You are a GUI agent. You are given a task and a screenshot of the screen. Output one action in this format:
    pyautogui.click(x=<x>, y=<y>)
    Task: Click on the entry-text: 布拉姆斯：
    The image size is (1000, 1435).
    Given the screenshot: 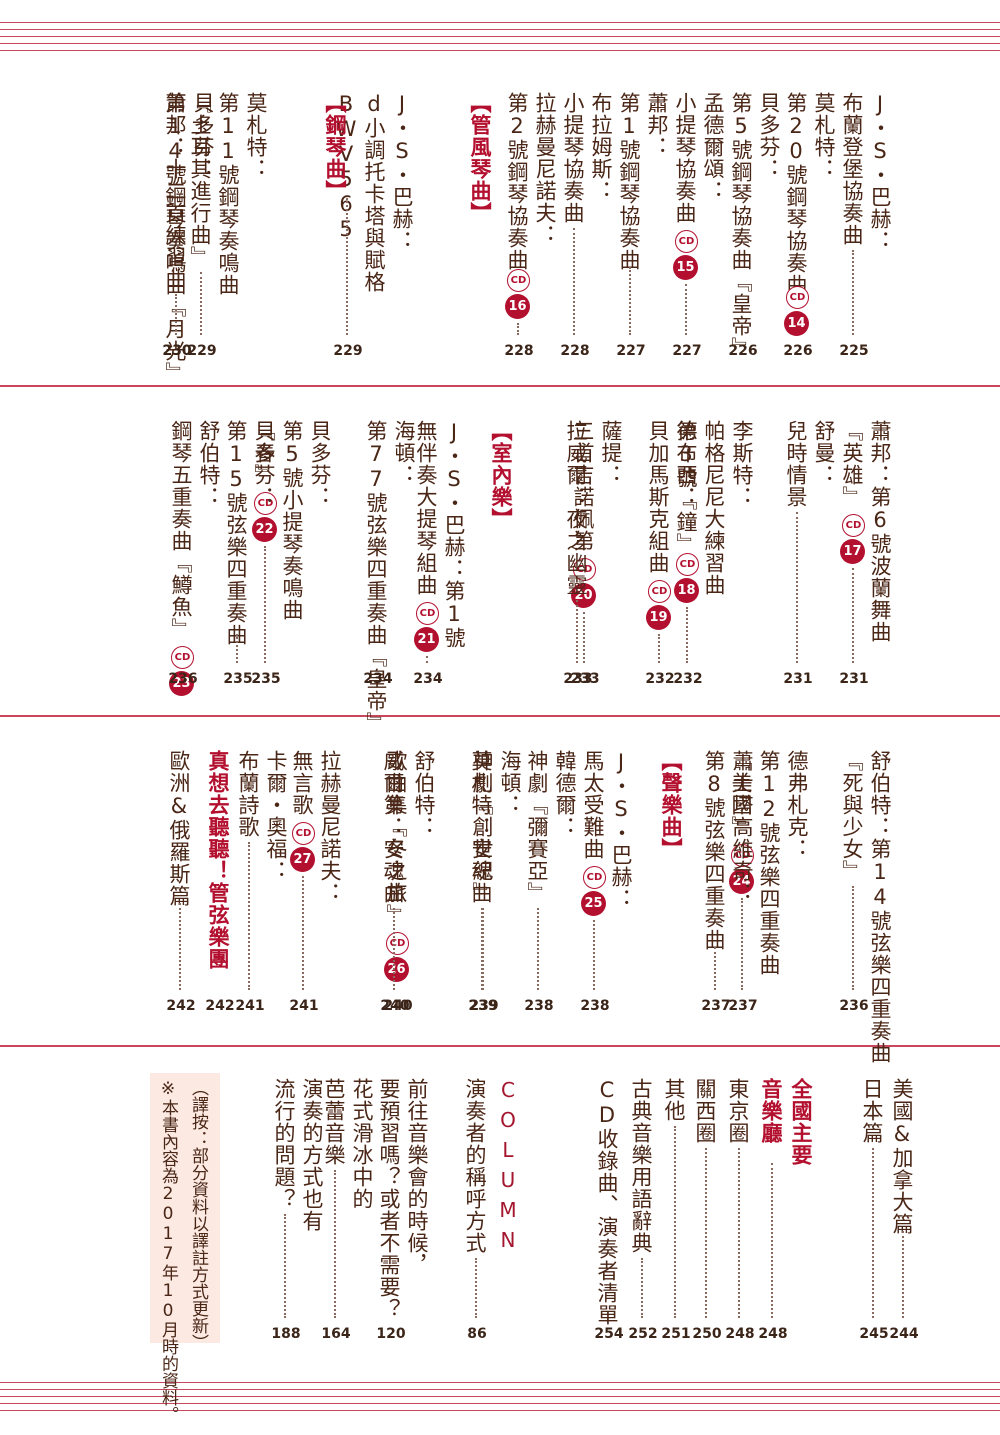 What is the action you would take?
    pyautogui.click(x=601, y=147)
    